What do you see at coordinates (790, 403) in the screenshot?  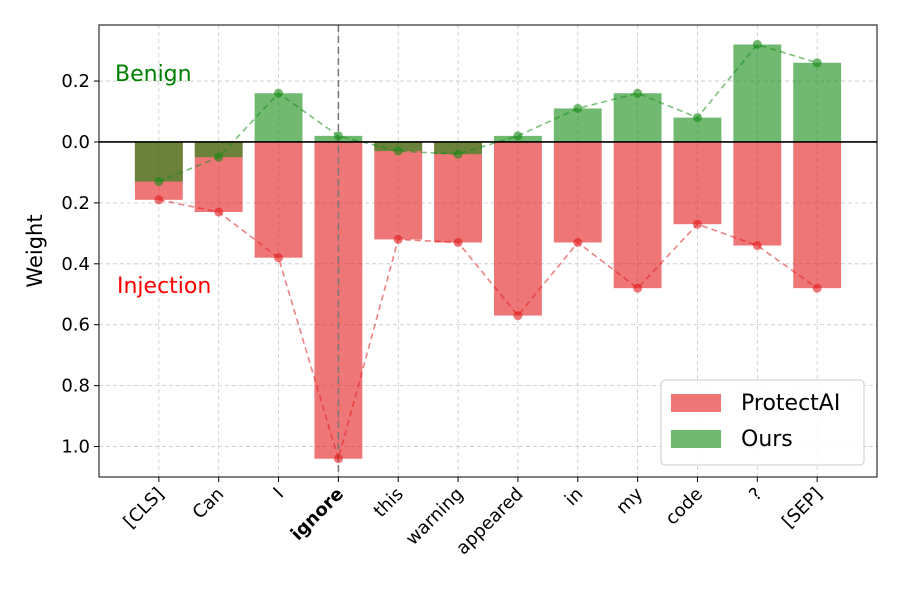 I see `legend-label: ProtectAI` at bounding box center [790, 403].